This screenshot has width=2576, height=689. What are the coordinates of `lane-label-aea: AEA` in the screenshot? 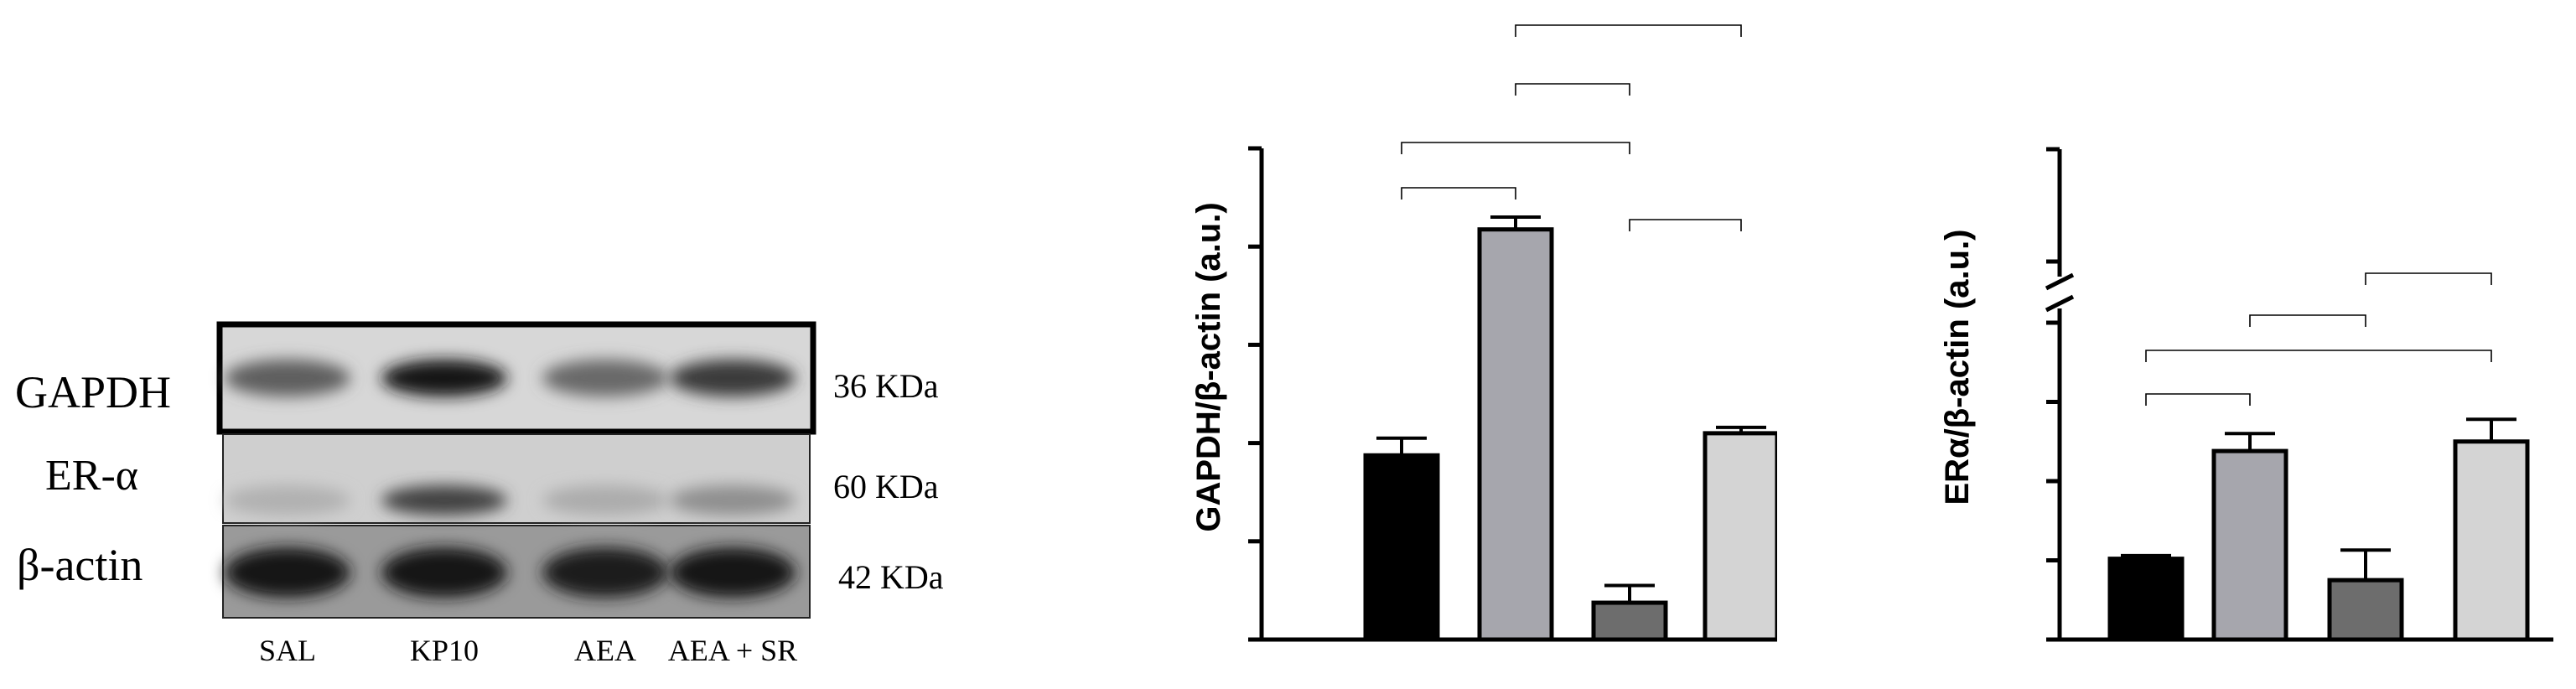 It's located at (605, 651).